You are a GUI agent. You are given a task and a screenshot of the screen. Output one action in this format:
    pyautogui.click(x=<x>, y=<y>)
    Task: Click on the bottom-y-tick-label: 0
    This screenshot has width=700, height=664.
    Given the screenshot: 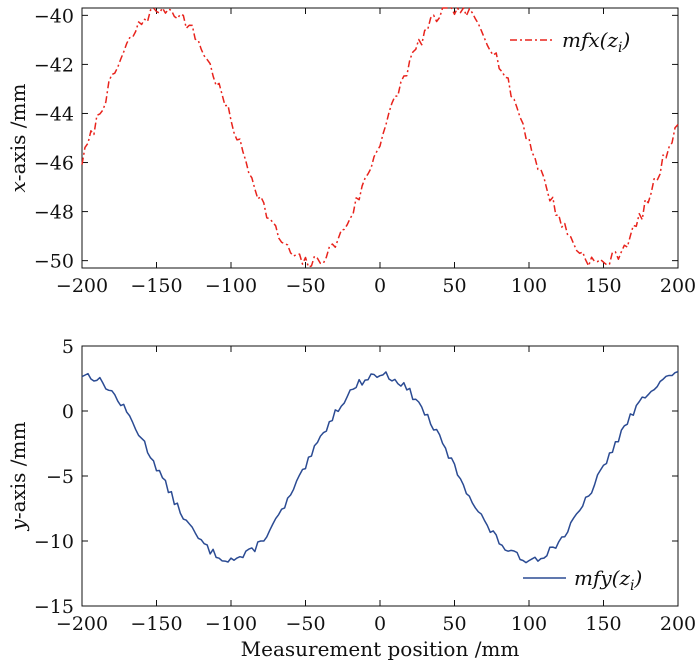 What is the action you would take?
    pyautogui.click(x=68, y=412)
    